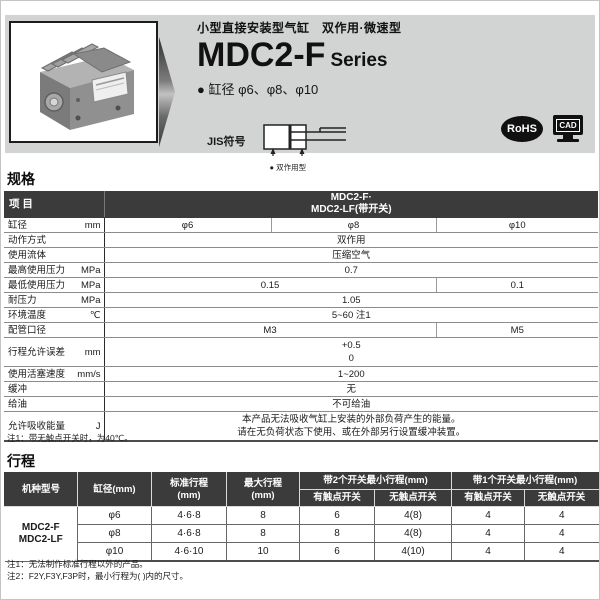 This screenshot has width=600, height=600. Describe the element at coordinates (86, 374) in the screenshot. I see `spec-unit: mm/s` at that location.